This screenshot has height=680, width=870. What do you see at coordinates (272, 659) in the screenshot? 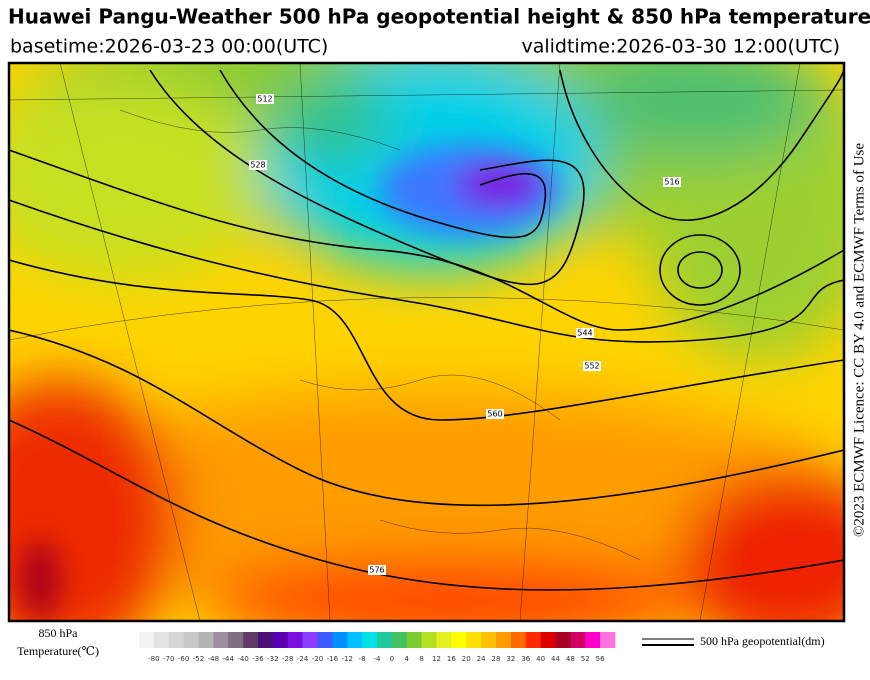
I see `colorbar-tick-label: -32` at bounding box center [272, 659].